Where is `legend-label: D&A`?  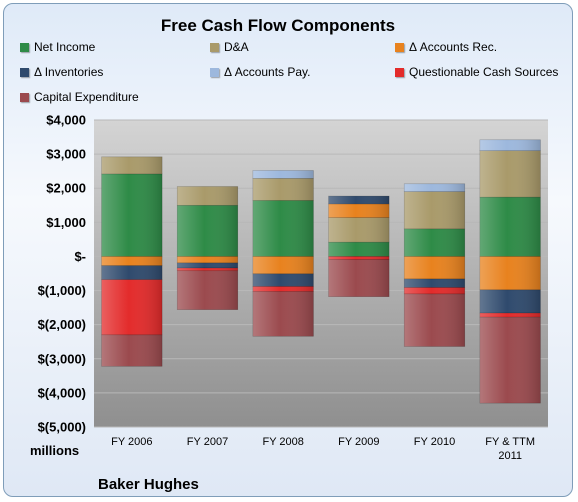
legend-label: D&A is located at coordinates (236, 47).